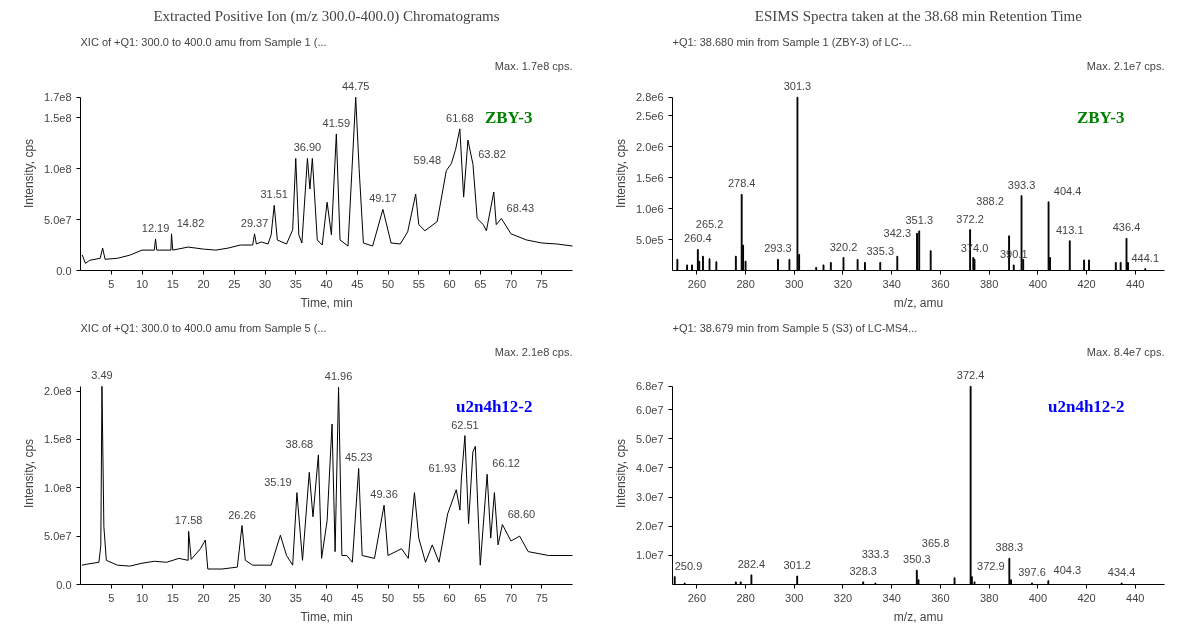 The width and height of the screenshot is (1185, 628). What do you see at coordinates (1126, 227) in the screenshot?
I see `annotation: 436.4` at bounding box center [1126, 227].